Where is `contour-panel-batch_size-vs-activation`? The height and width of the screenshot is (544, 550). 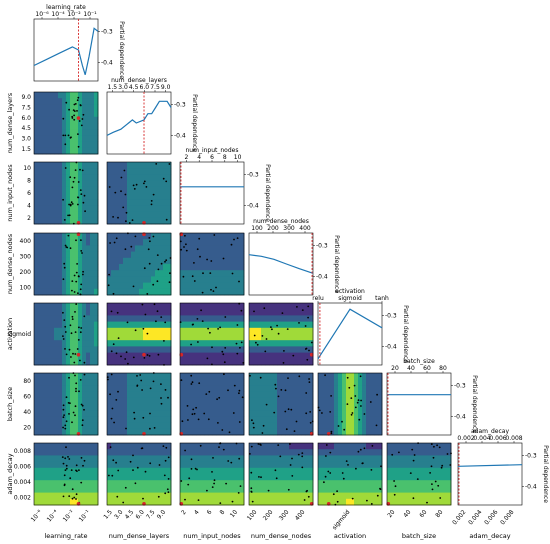
contour-panel-batch_size-vs-activation is located at coordinates (350, 404).